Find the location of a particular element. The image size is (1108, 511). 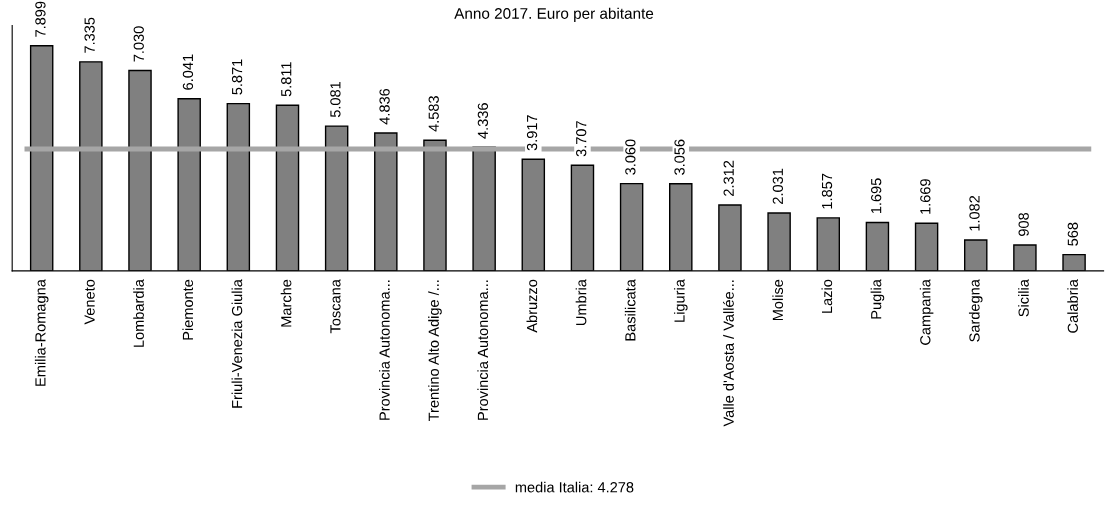

chart-title: Anno 2017. Euro per abitante is located at coordinates (554, 14).